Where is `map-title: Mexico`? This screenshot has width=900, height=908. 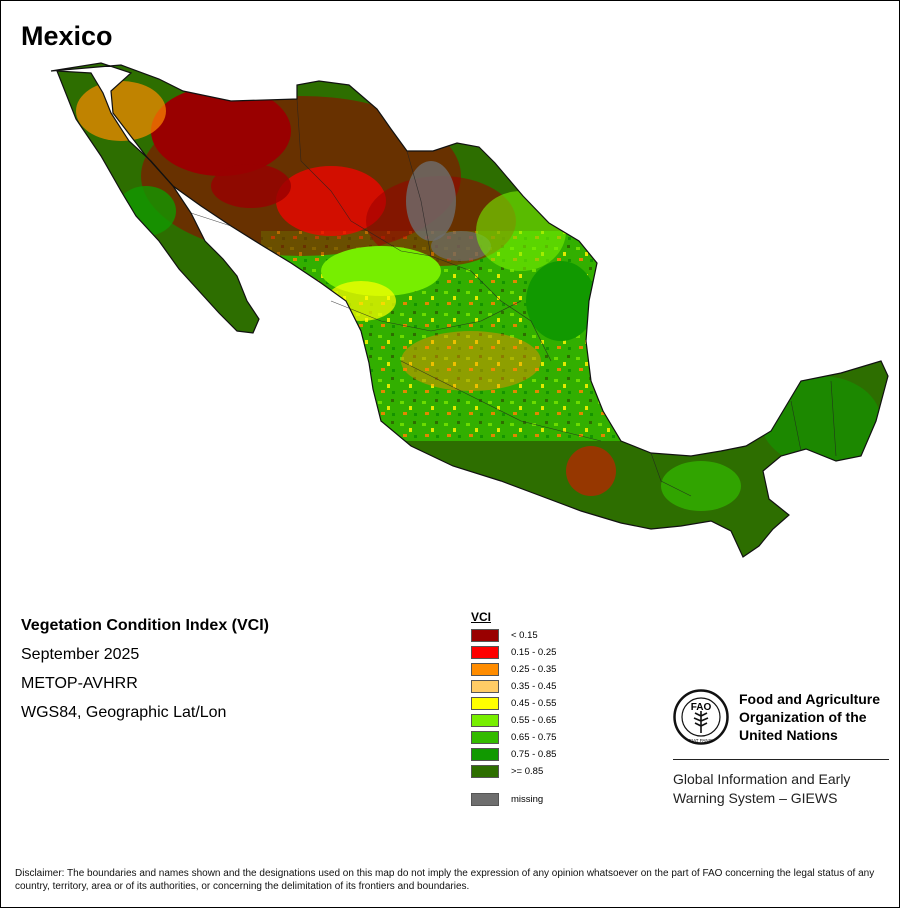 map-title: Mexico is located at coordinates (67, 36).